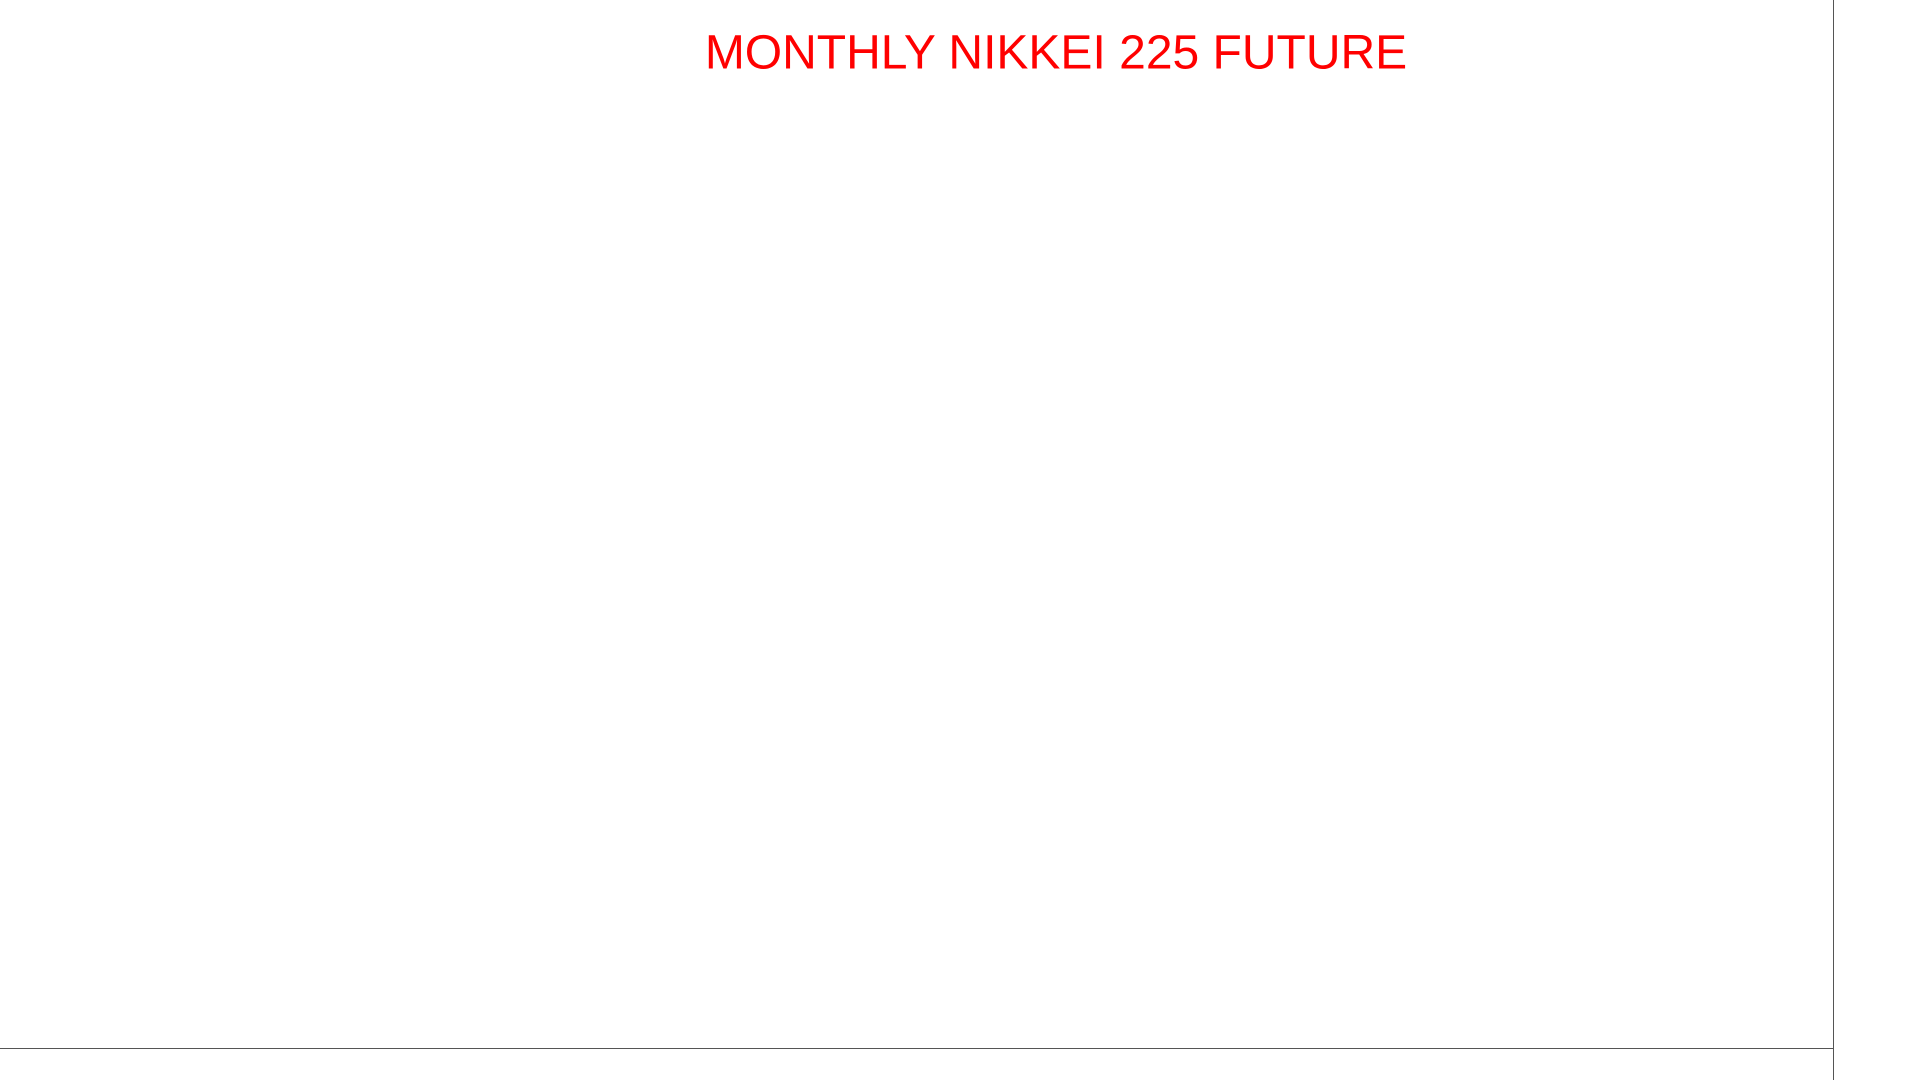 The width and height of the screenshot is (1910, 1080). What do you see at coordinates (1871, 540) in the screenshot?
I see `y-axis-panel` at bounding box center [1871, 540].